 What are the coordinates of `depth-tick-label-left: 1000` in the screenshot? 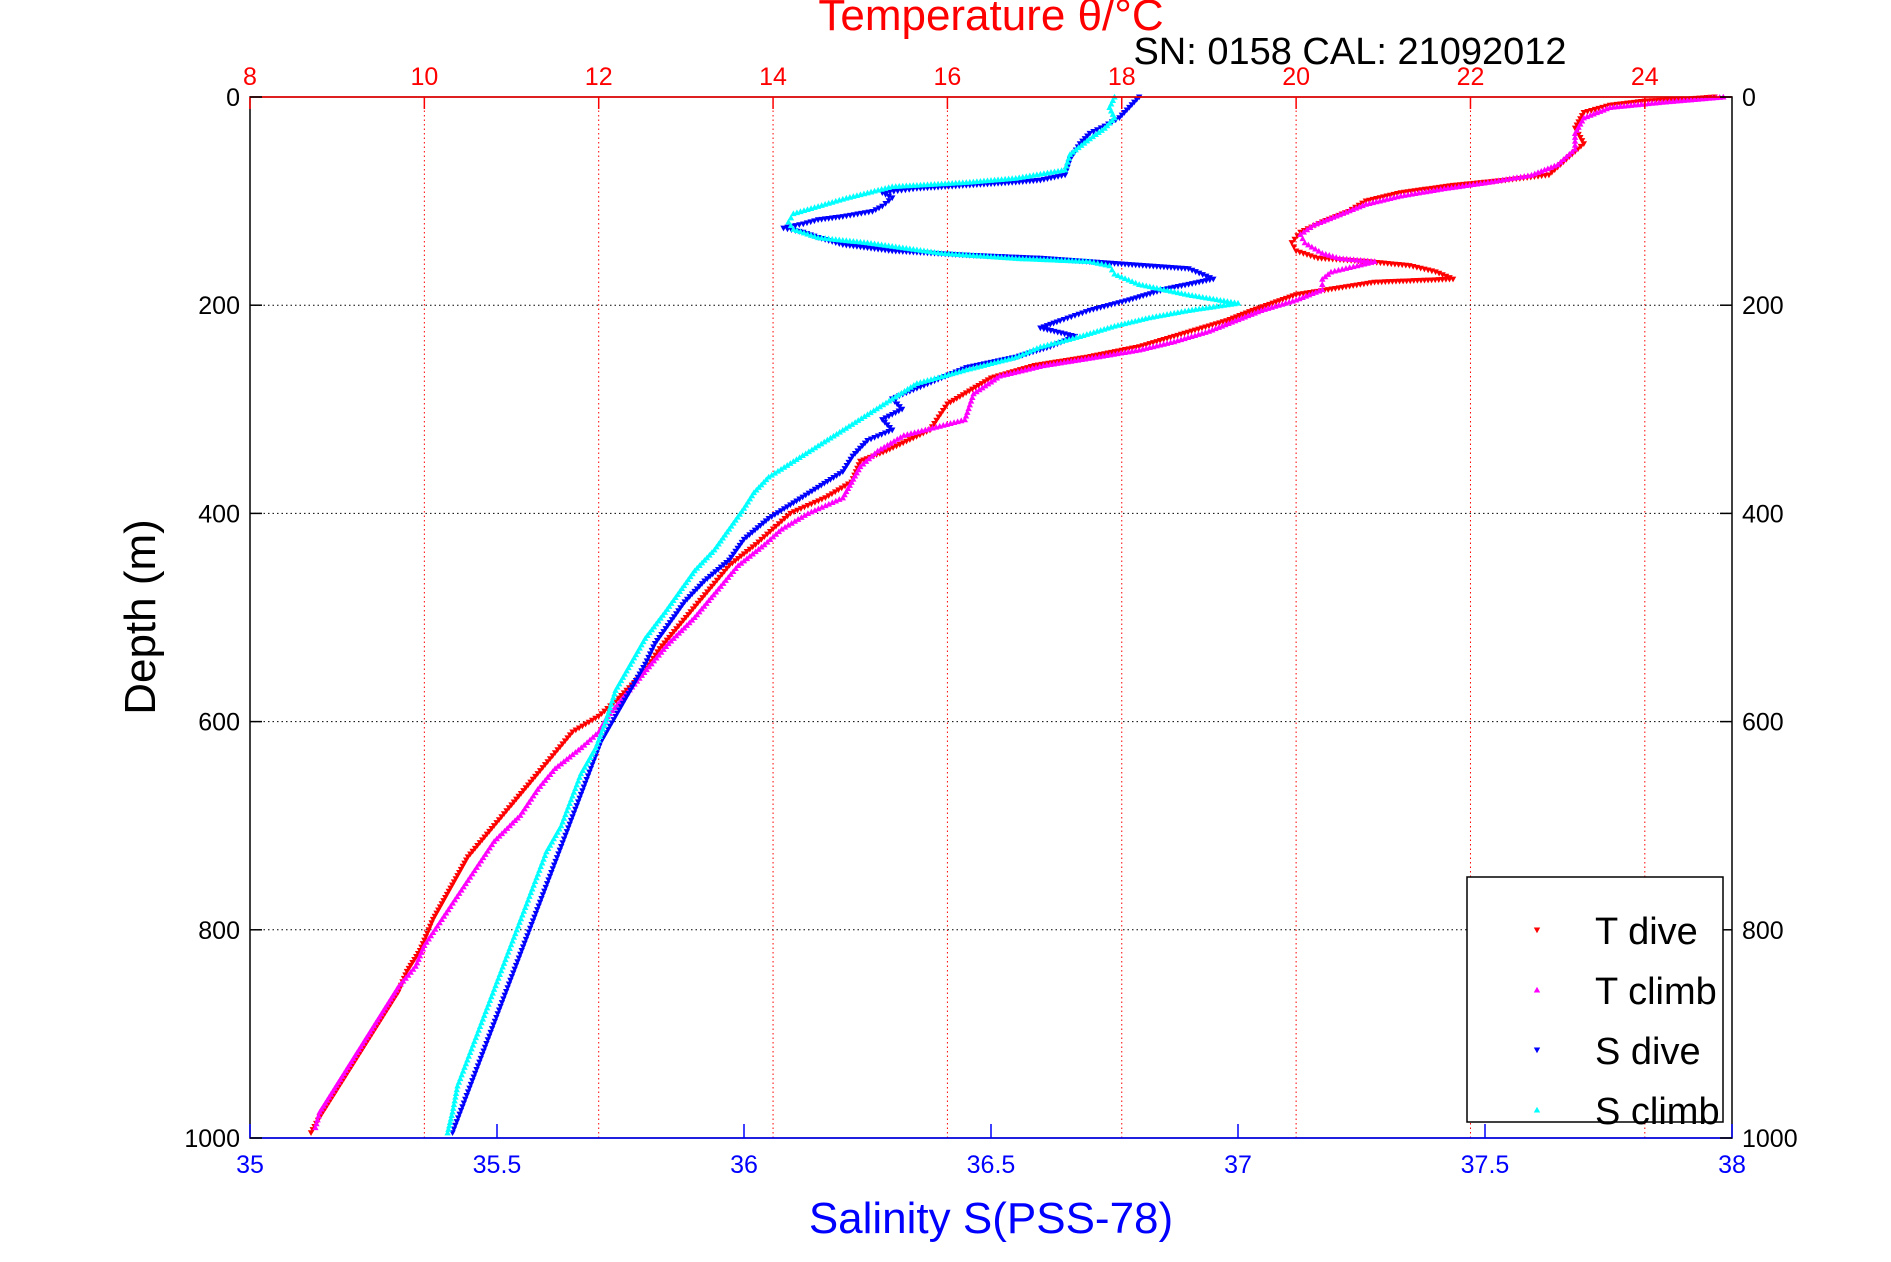 It's located at (212, 1139).